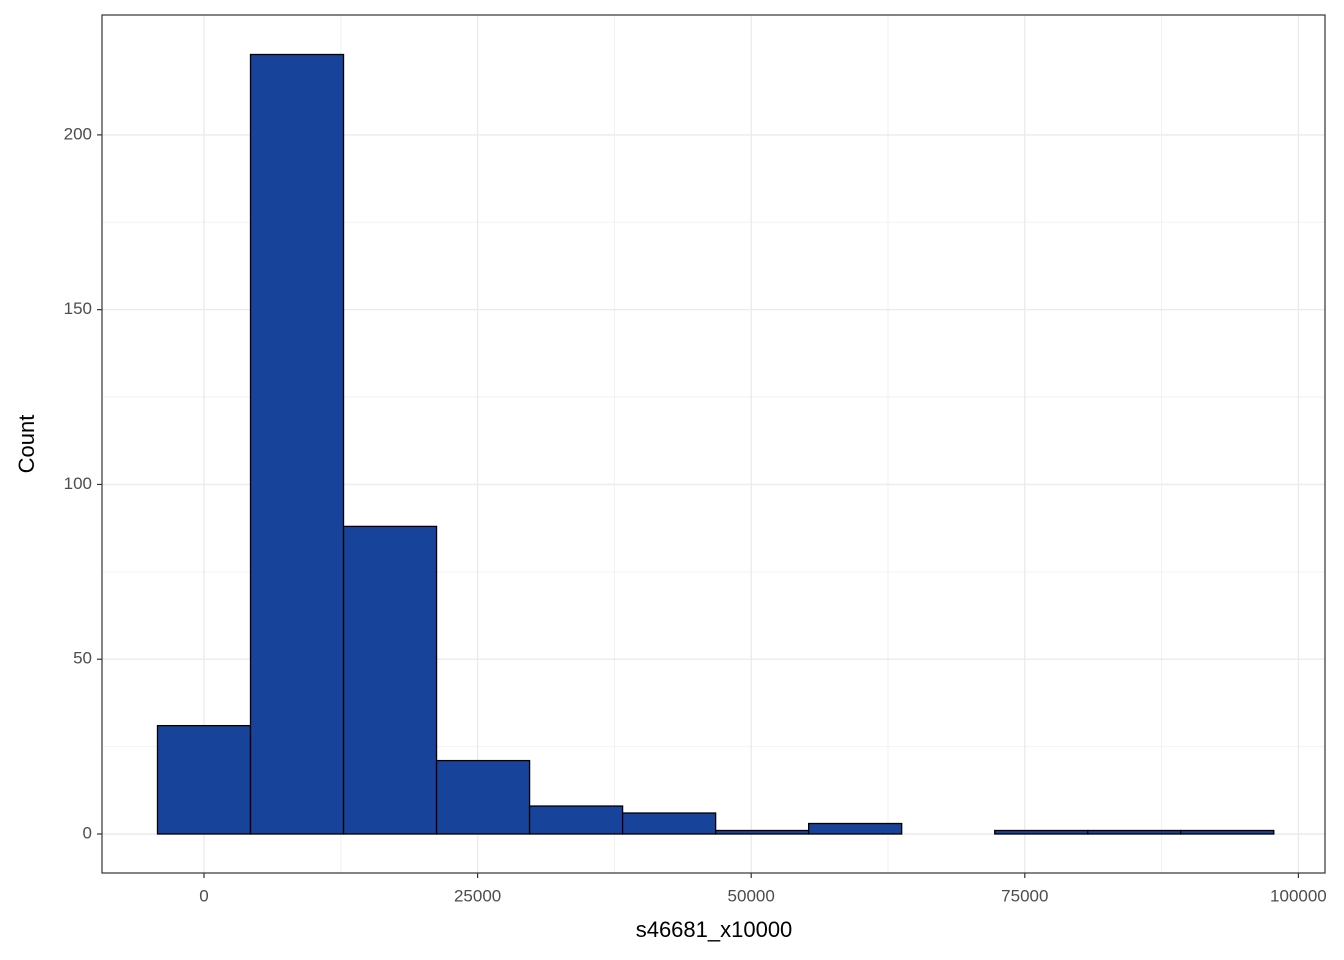  I want to click on x-axis-title: s46681_x10000, so click(714, 929).